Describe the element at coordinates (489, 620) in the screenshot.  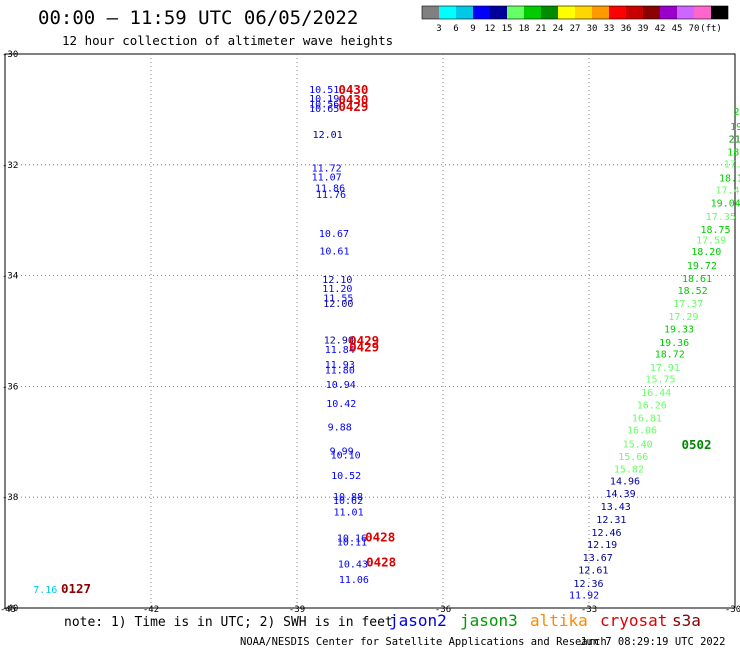
I see `satellite-jason3: jason3` at that location.